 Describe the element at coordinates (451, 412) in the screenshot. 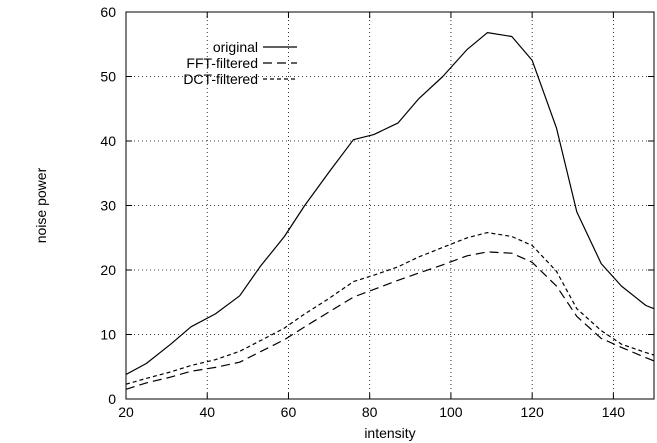

I see `x-tick-label: 100` at that location.